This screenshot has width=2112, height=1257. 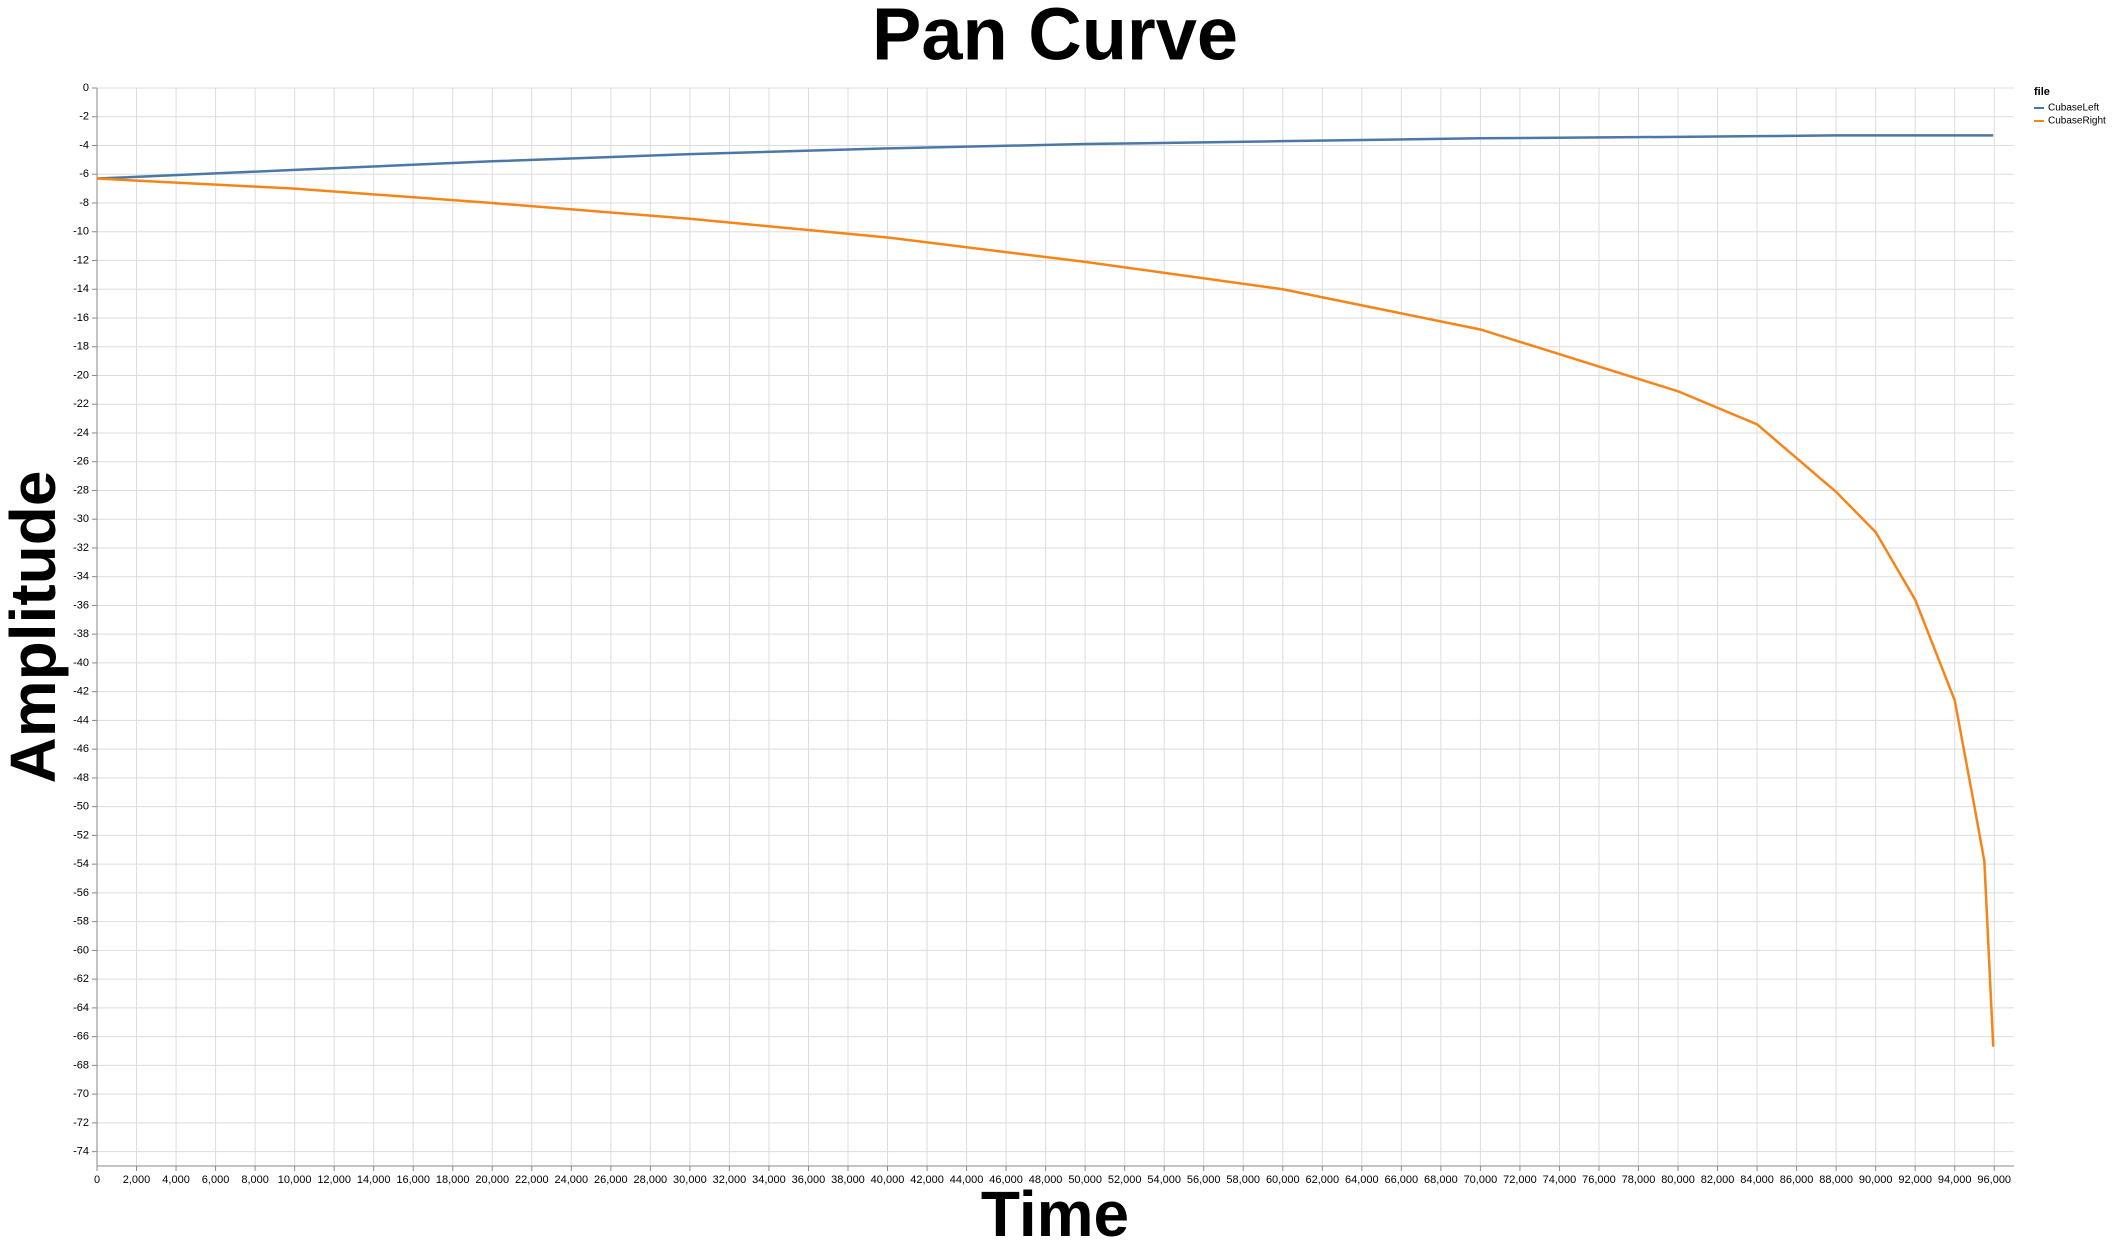 What do you see at coordinates (1055, 38) in the screenshot?
I see `chart-title: Pan Curve` at bounding box center [1055, 38].